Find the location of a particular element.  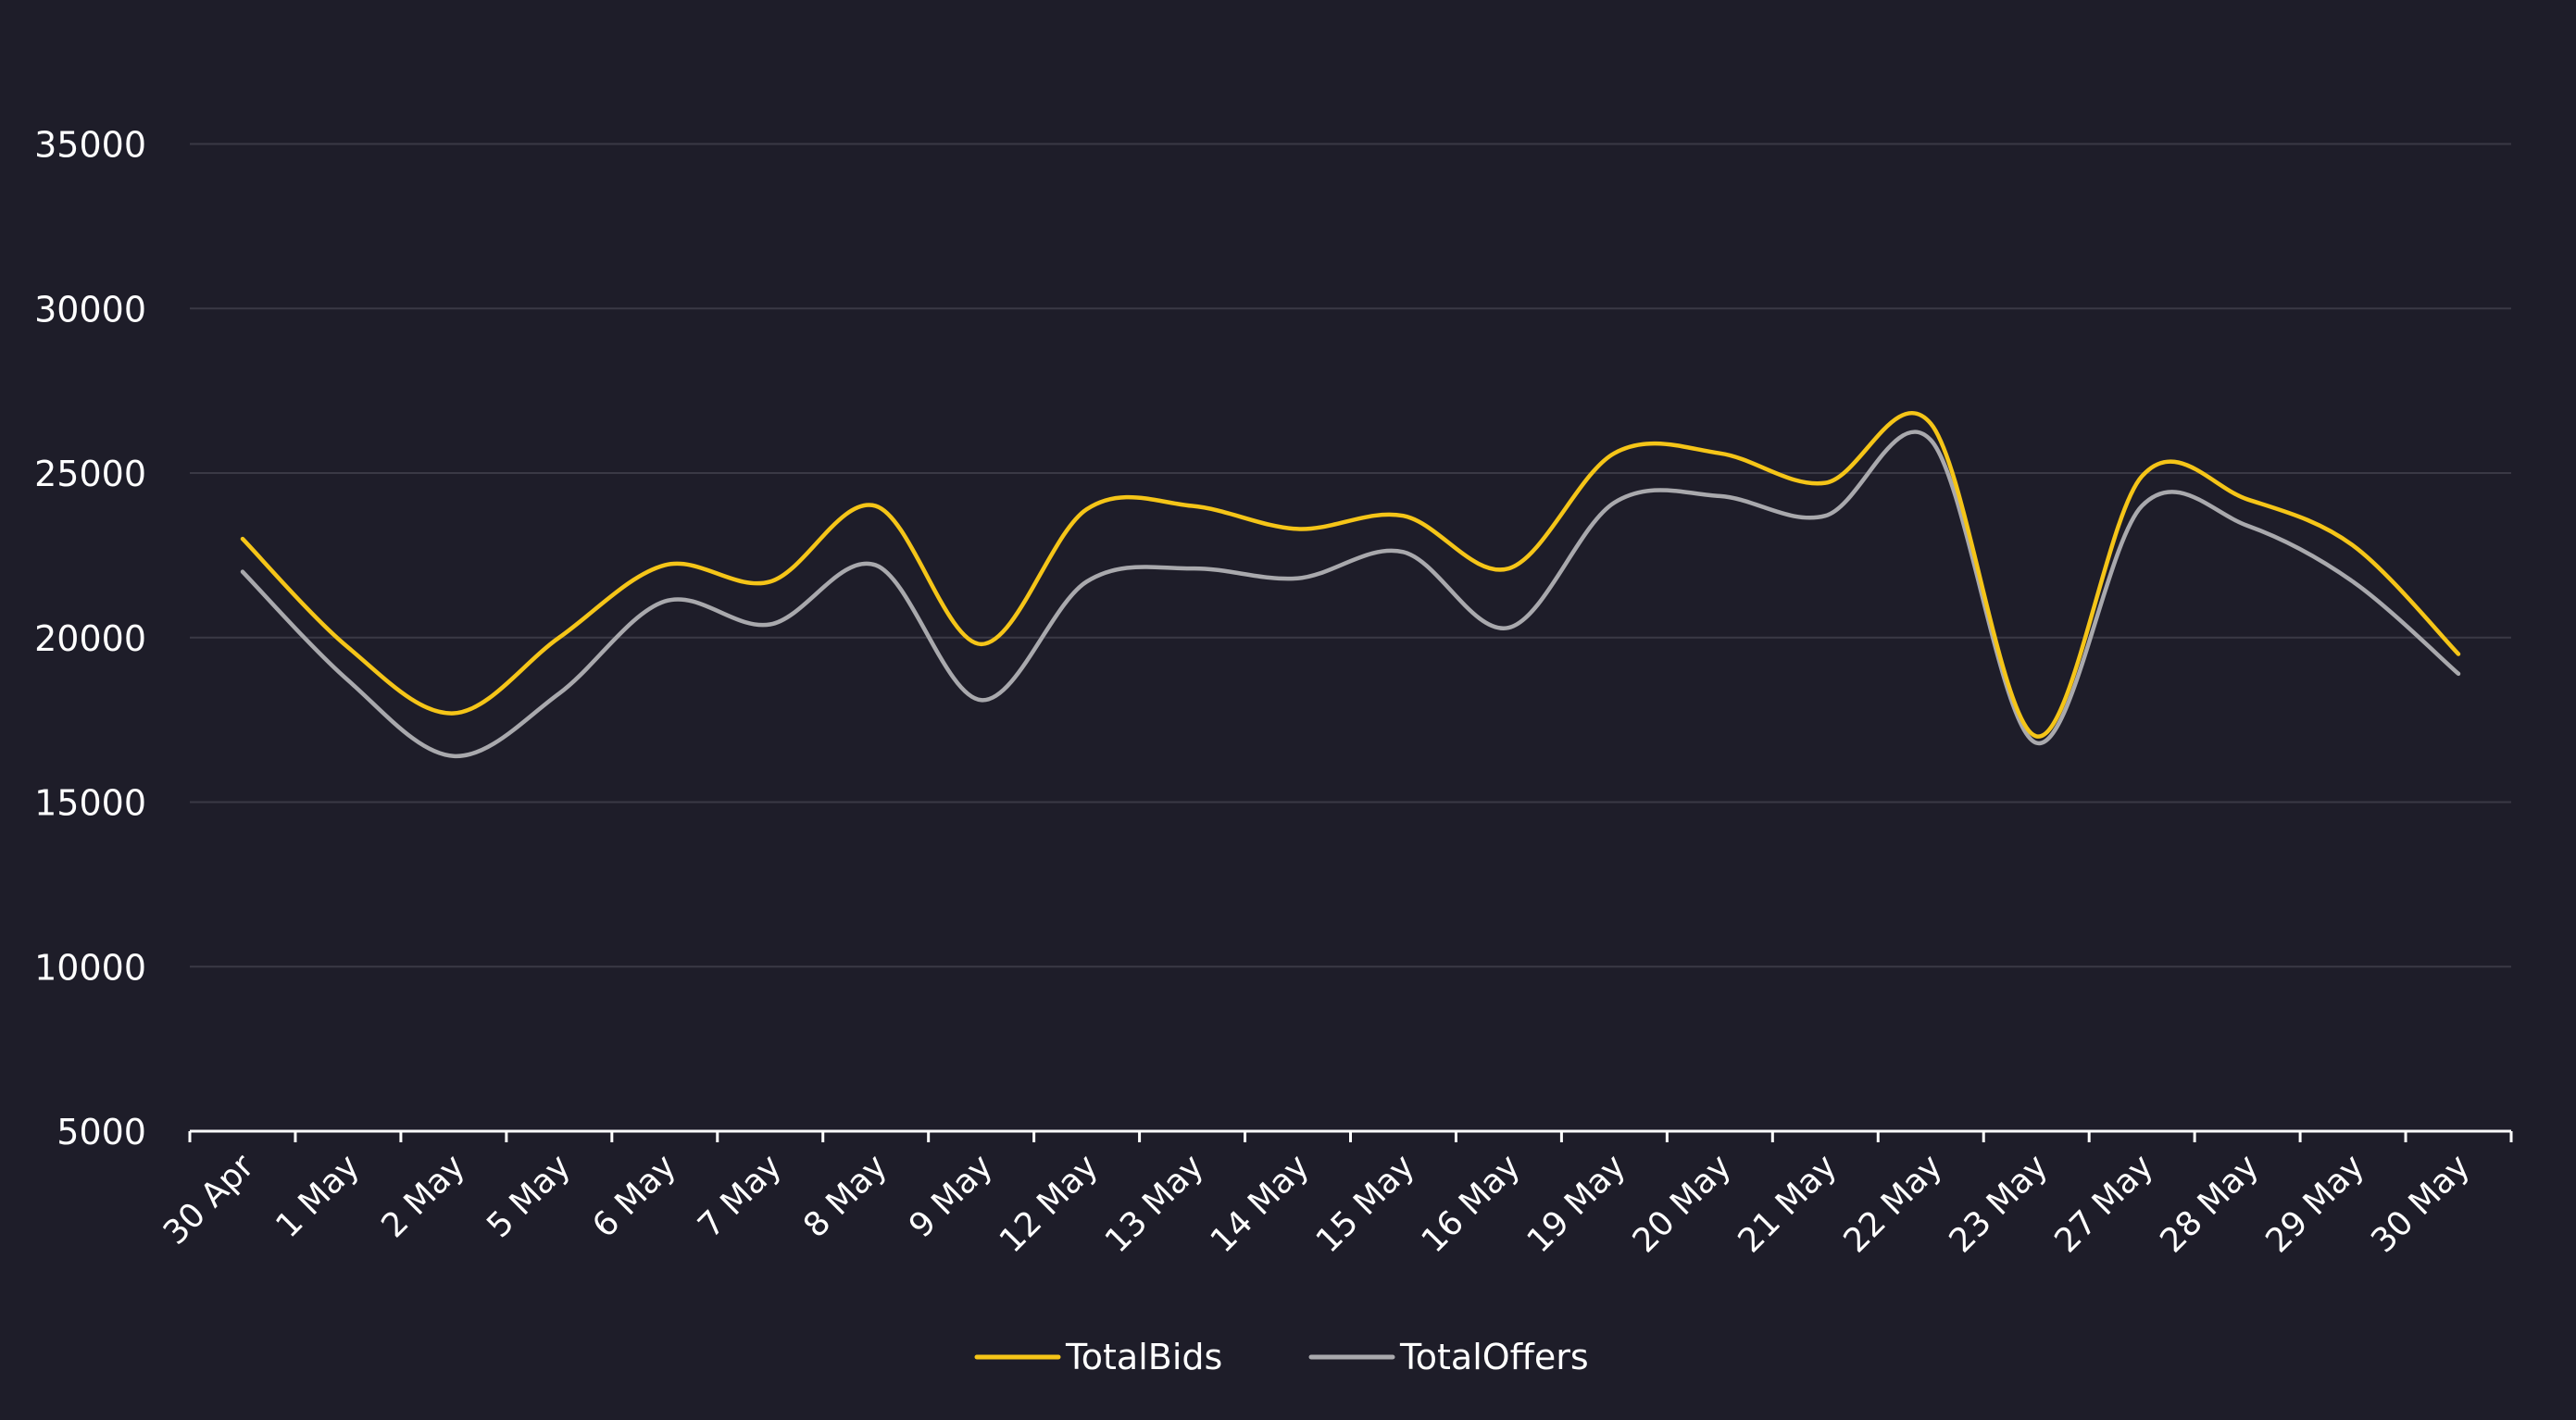

y-tick-label: 30000 is located at coordinates (90, 309).